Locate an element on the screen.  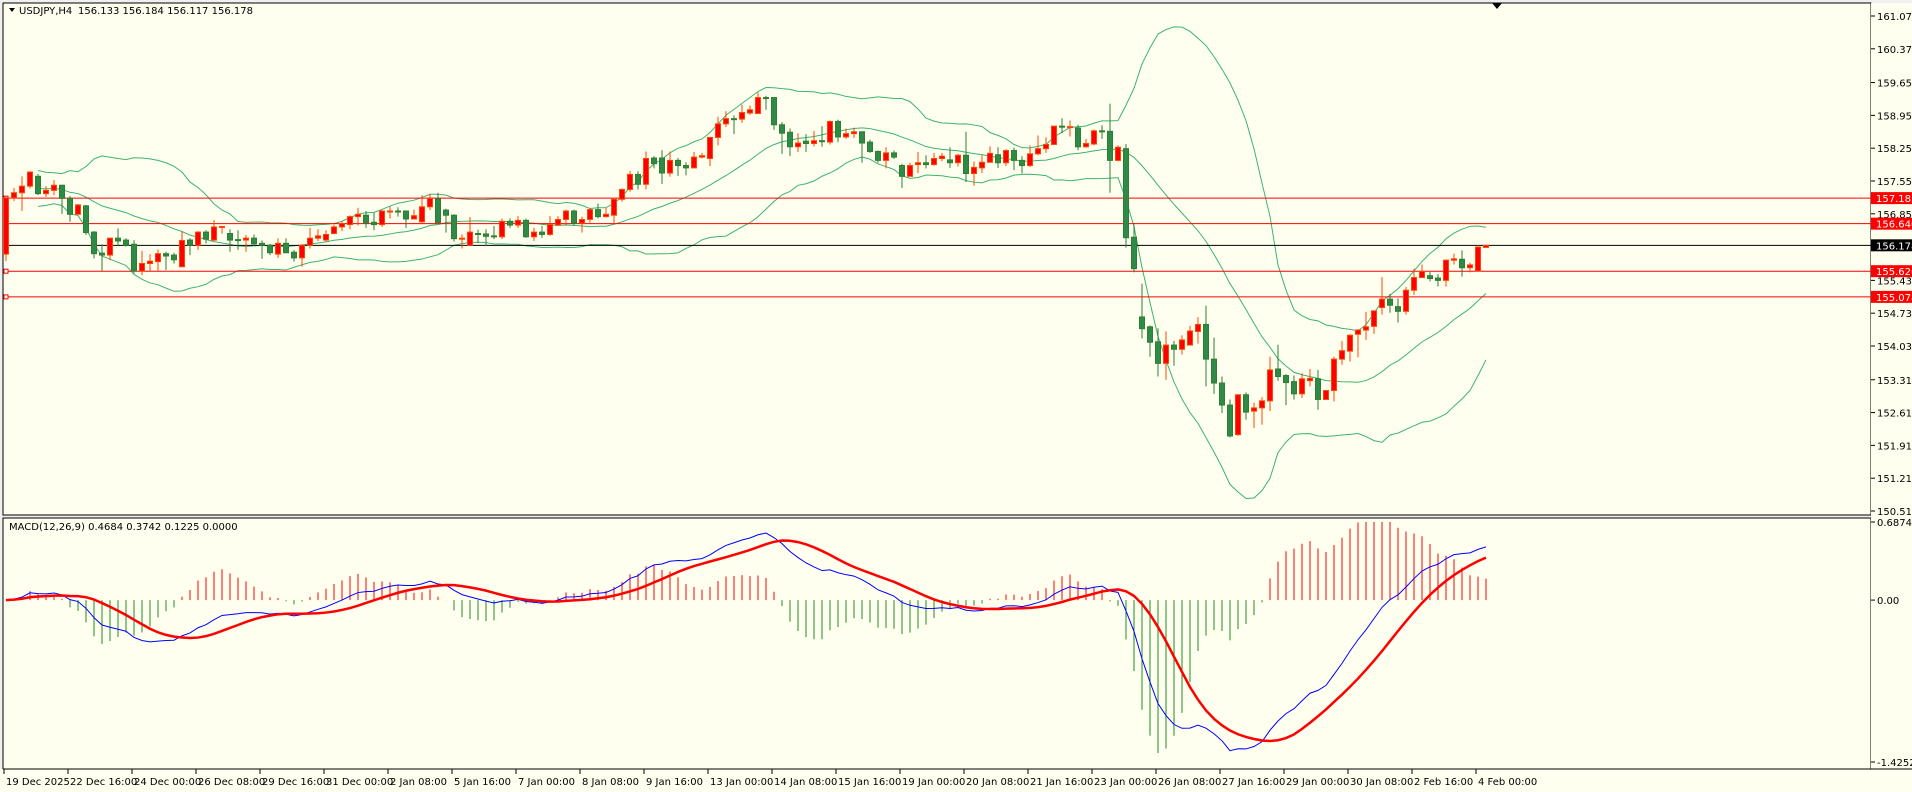
time-axis is located at coordinates (956, 780).